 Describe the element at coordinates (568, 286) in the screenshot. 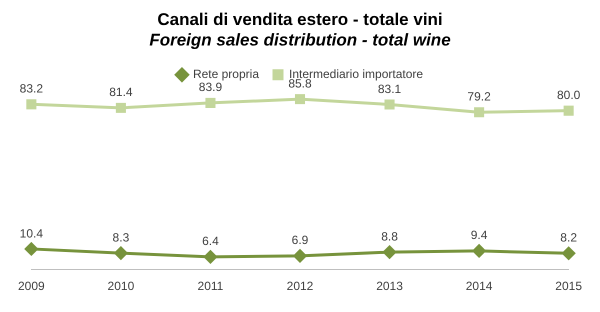

I see `x-tick-label: 2015` at that location.